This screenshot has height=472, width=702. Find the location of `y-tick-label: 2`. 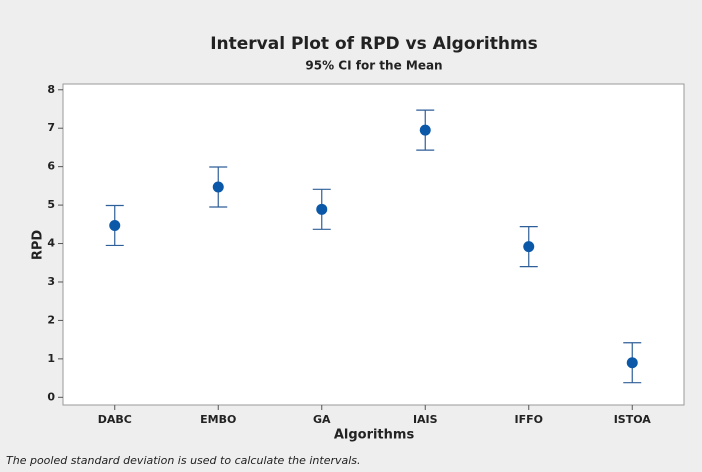

y-tick-label: 2 is located at coordinates (51, 319).